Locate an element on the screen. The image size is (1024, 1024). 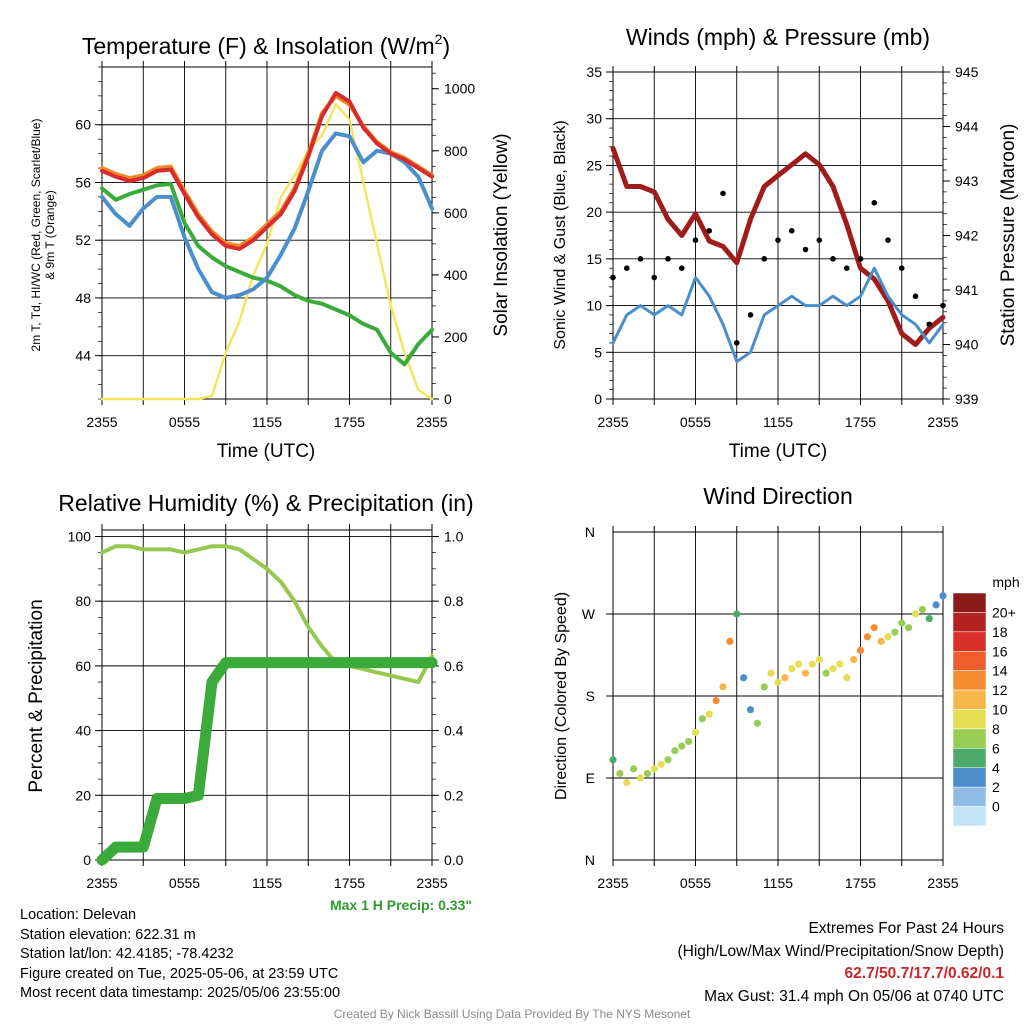
humidity-ytick-label: 80 is located at coordinates (83, 601).